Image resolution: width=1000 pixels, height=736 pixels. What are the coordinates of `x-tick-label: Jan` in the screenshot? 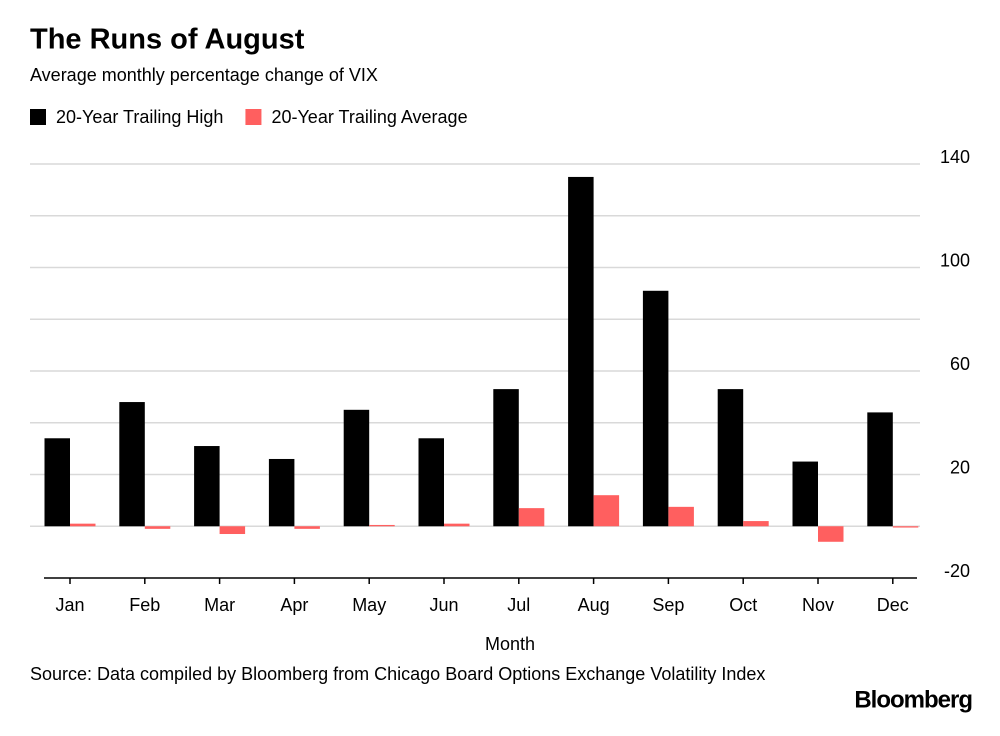 It's located at (69, 605).